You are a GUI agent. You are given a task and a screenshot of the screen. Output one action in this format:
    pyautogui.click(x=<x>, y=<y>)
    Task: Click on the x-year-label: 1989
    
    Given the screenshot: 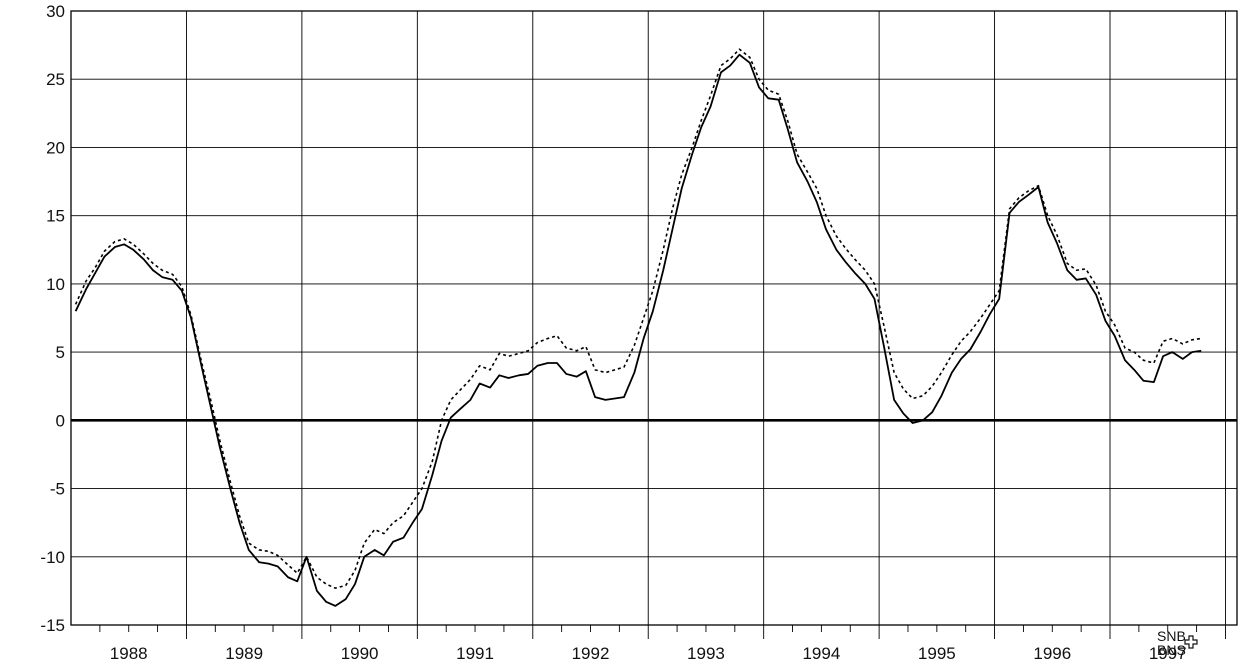 What is the action you would take?
    pyautogui.click(x=244, y=653)
    